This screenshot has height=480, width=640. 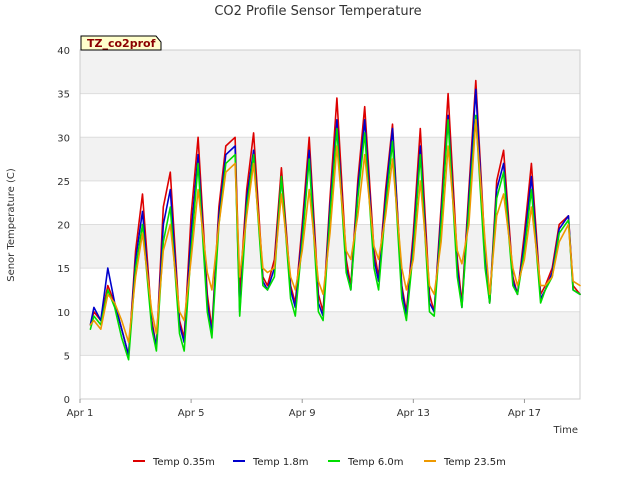 What do you see at coordinates (413, 413) in the screenshot?
I see `x-tick-label: Apr 13` at bounding box center [413, 413].